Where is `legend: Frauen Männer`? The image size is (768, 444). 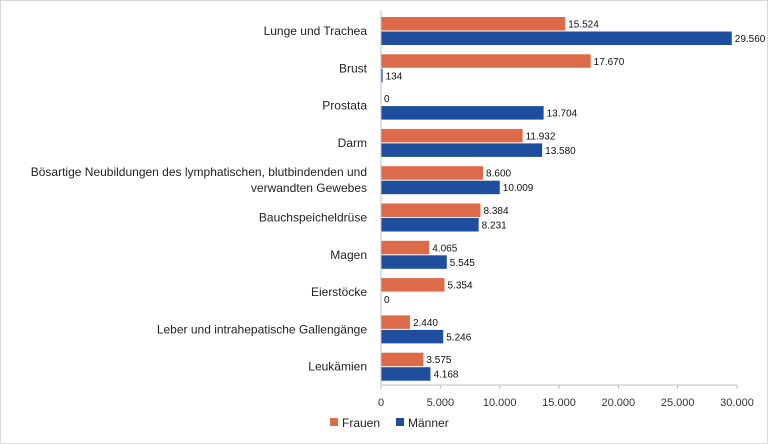 legend: Frauen Männer is located at coordinates (389, 423).